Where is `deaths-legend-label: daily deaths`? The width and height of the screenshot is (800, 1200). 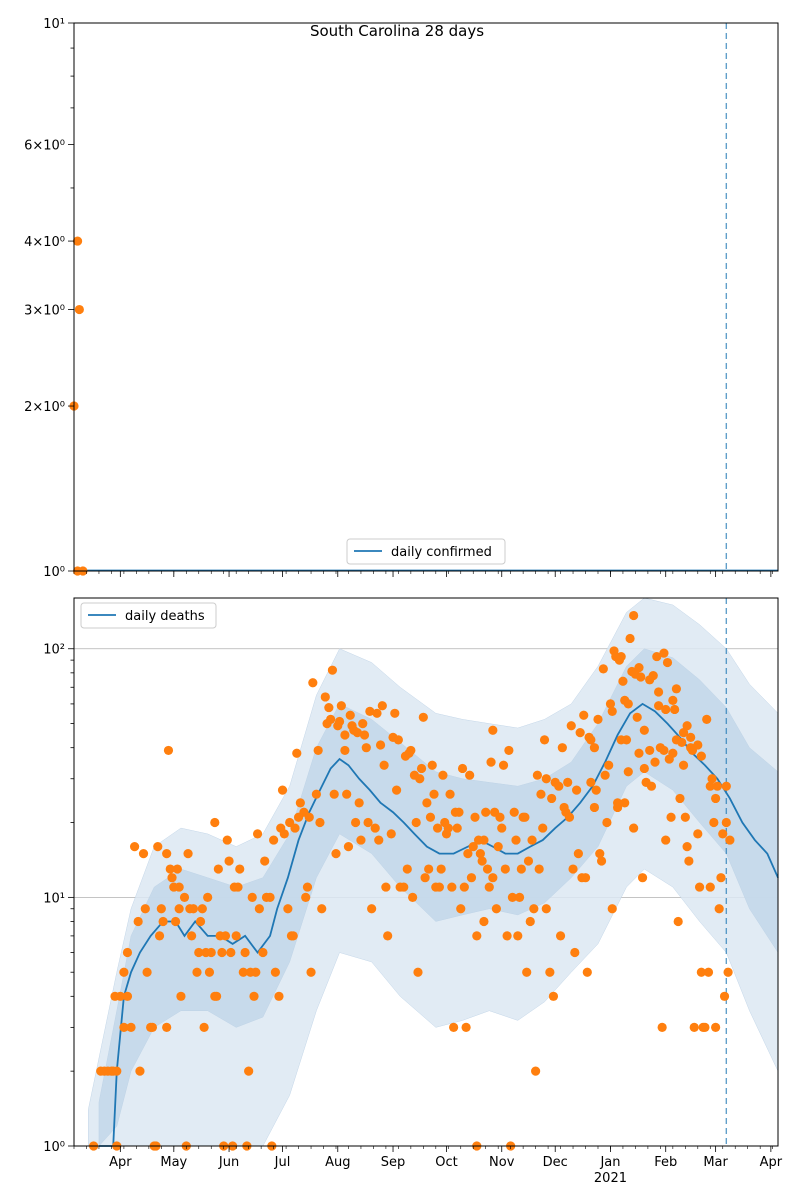 deaths-legend-label: daily deaths is located at coordinates (165, 616).